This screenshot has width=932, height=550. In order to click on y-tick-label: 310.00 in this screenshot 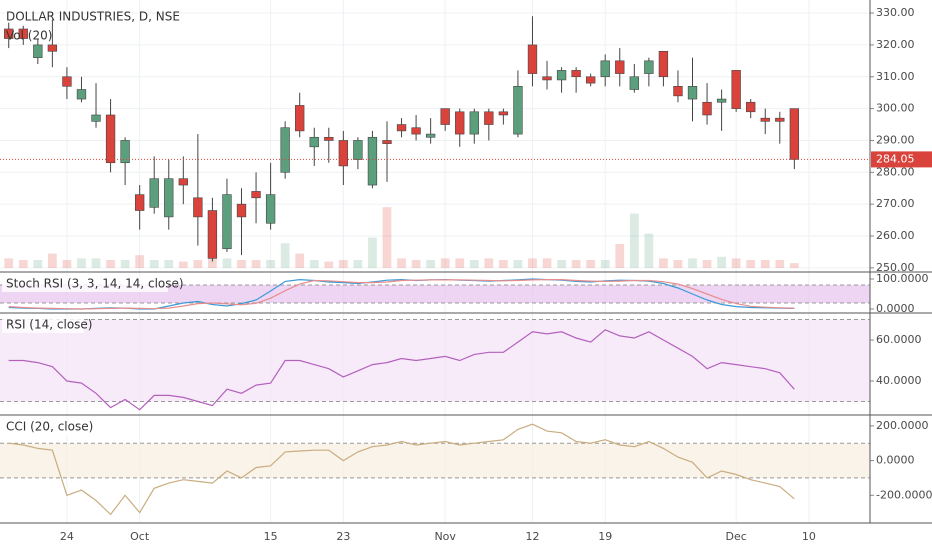, I will do `click(895, 76)`.